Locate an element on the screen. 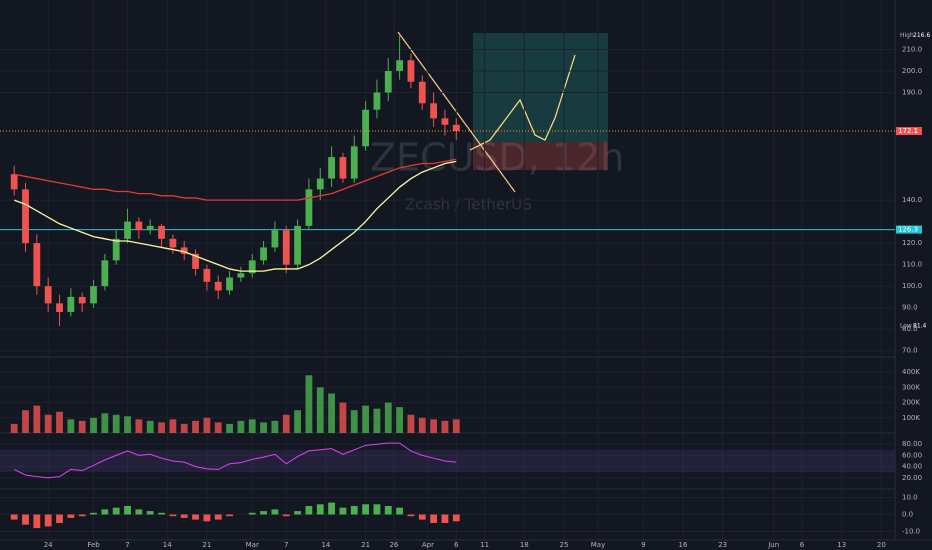  x-tick-label: May is located at coordinates (598, 545).